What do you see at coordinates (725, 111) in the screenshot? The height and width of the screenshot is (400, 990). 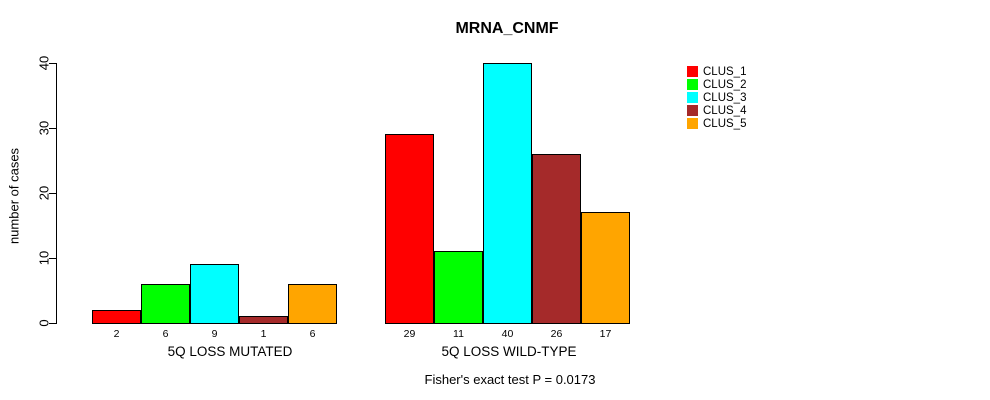 I see `legend-label-clus_4: CLUS_4` at bounding box center [725, 111].